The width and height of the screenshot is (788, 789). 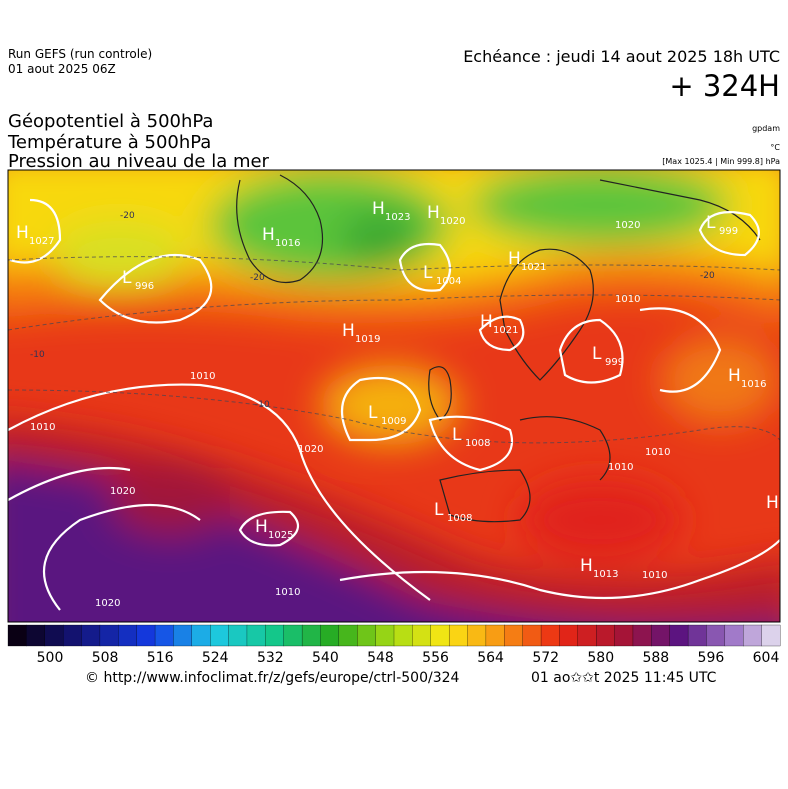 What do you see at coordinates (280, 535) in the screenshot?
I see `center-value: 1025` at bounding box center [280, 535].